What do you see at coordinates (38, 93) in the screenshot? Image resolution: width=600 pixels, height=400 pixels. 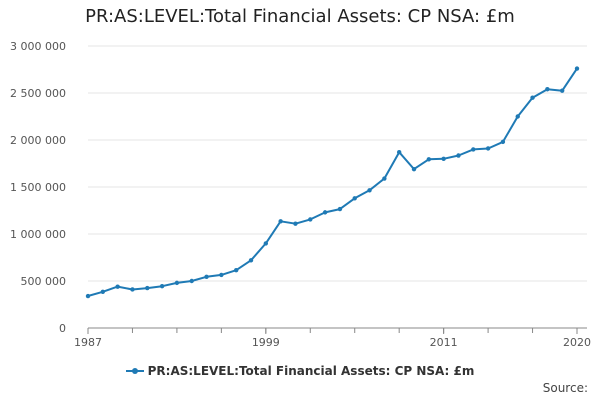 I see `y-tick-label: 2 500 000` at bounding box center [38, 93].